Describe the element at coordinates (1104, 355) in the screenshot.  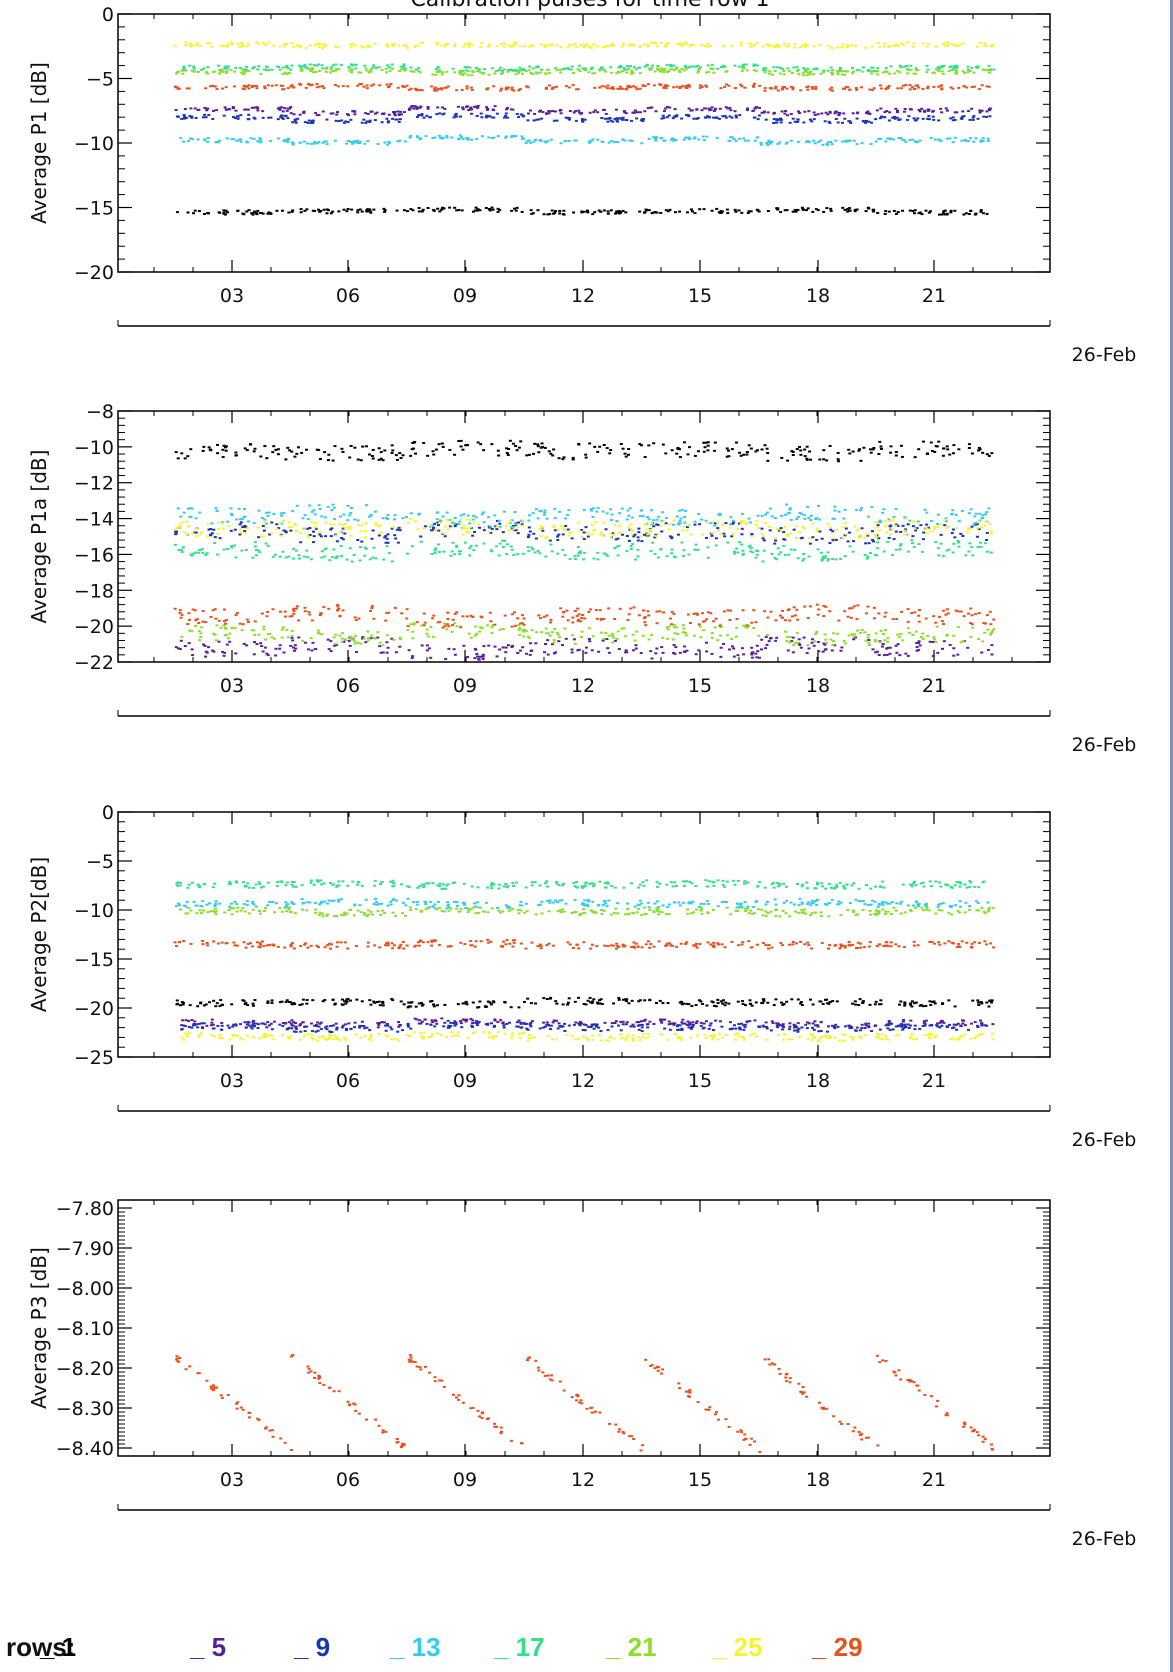
I see `date-label: 26-Feb` at that location.